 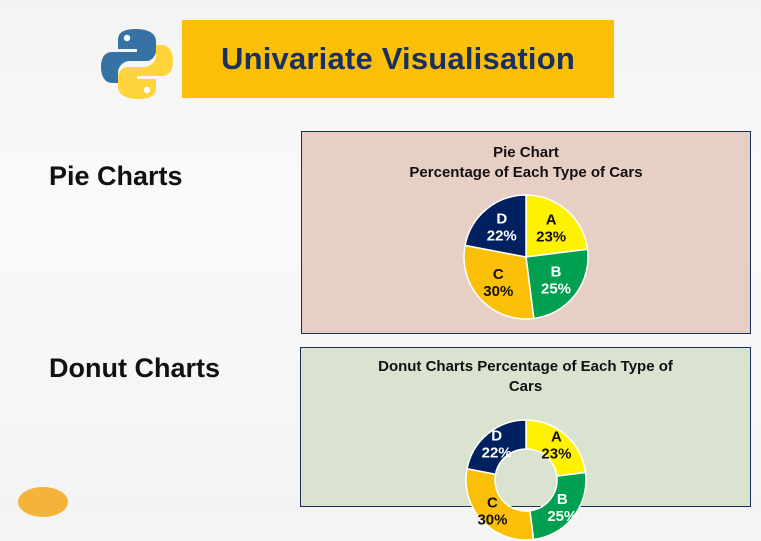 What do you see at coordinates (525, 386) in the screenshot?
I see `donut-chart-title-line-2: Cars` at bounding box center [525, 386].